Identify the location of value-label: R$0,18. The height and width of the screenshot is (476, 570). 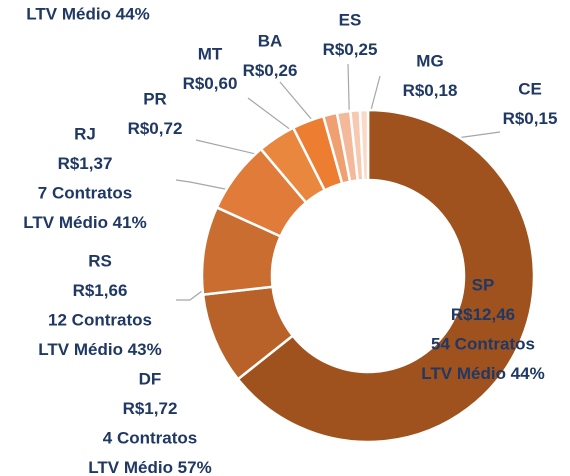
(430, 90).